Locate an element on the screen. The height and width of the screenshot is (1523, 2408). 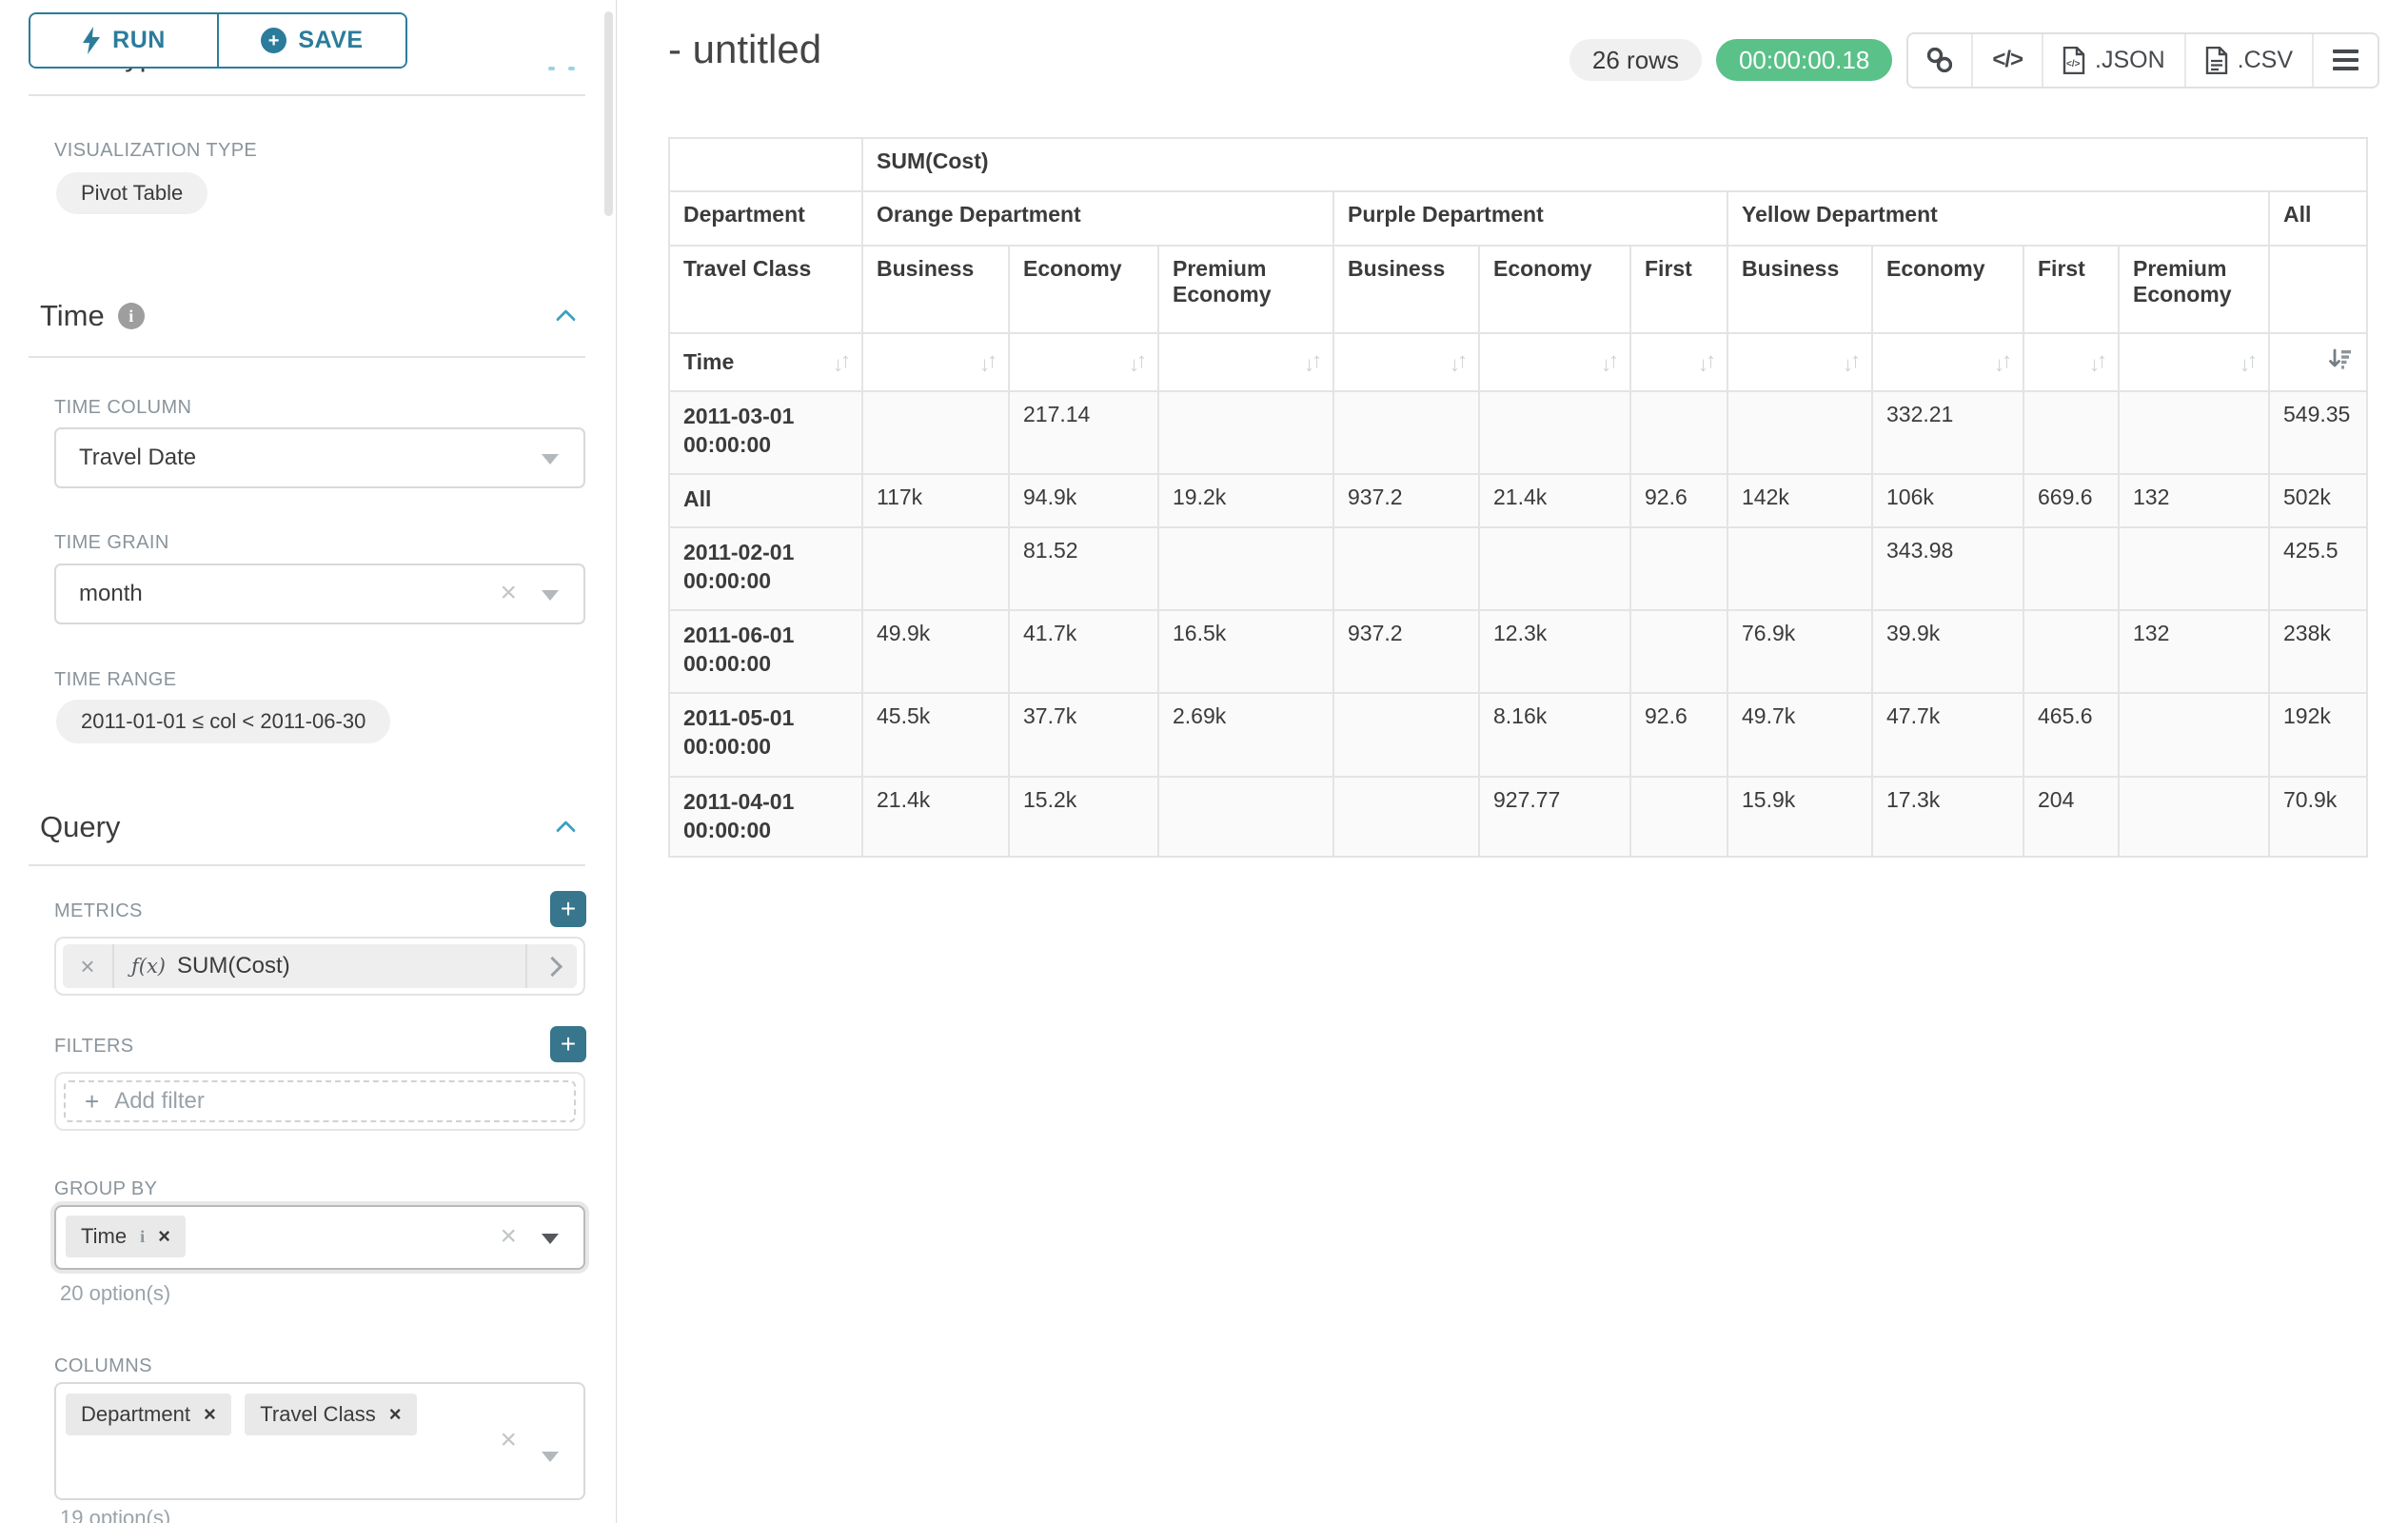
group-by-tag-time: Time i × is located at coordinates (126, 1237).